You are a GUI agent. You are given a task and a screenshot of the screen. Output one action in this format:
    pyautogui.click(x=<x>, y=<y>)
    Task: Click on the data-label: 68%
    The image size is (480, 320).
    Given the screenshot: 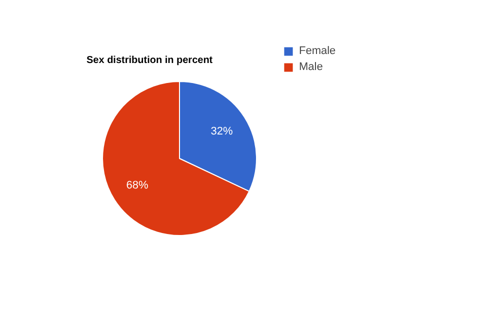 What is the action you would take?
    pyautogui.click(x=137, y=185)
    